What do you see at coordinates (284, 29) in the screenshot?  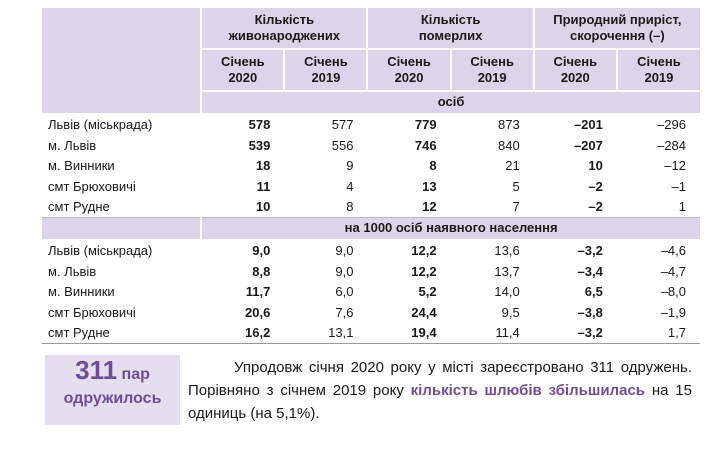 I see `group-header: Кількість живонароджених` at bounding box center [284, 29].